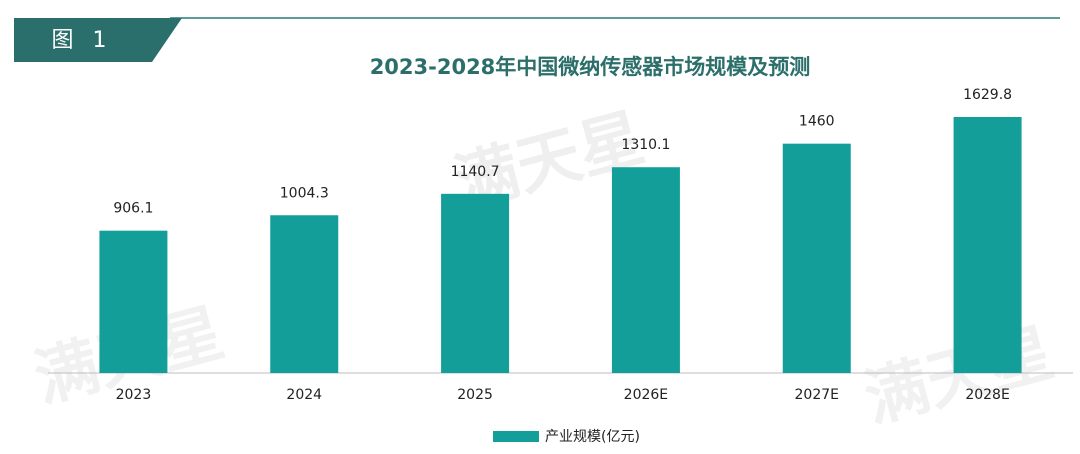  What do you see at coordinates (475, 172) in the screenshot?
I see `value-label: 1140.7` at bounding box center [475, 172].